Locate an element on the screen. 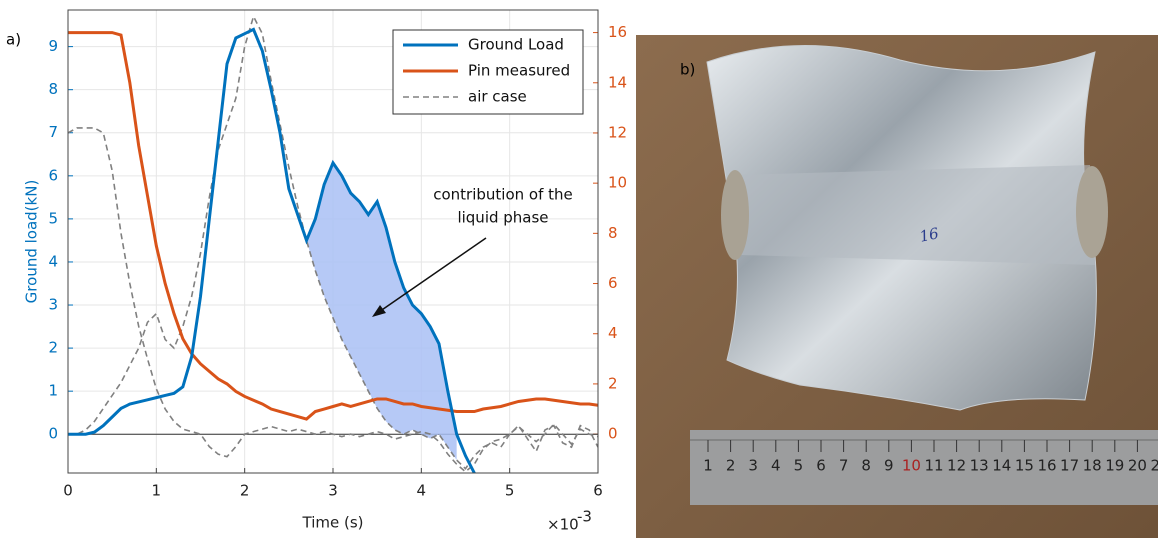  y-tick-label: 5 is located at coordinates (53, 218).